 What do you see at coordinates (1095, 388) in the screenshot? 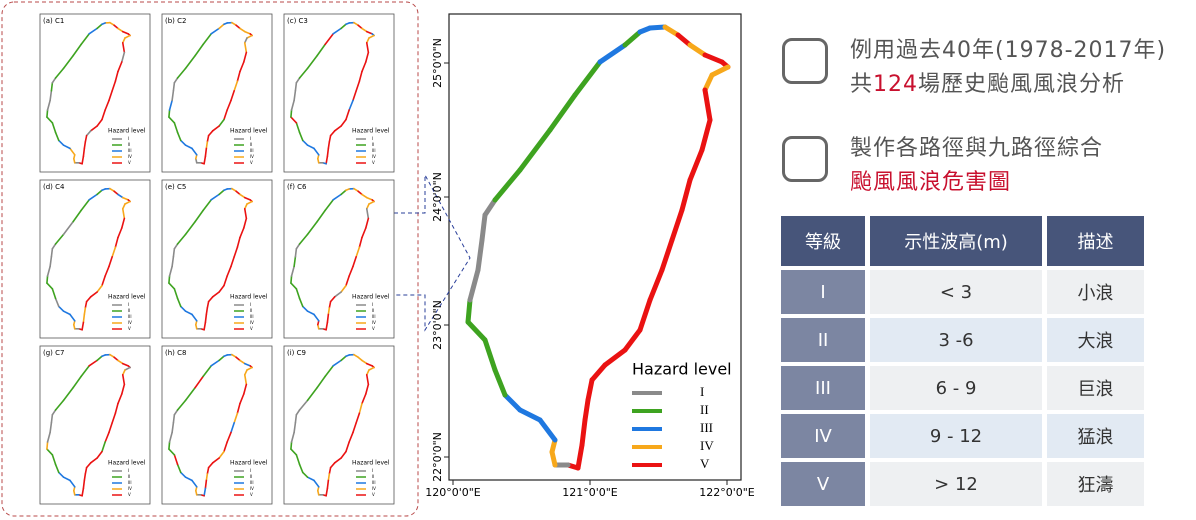
I see `table-cell: 巨浪` at bounding box center [1095, 388].